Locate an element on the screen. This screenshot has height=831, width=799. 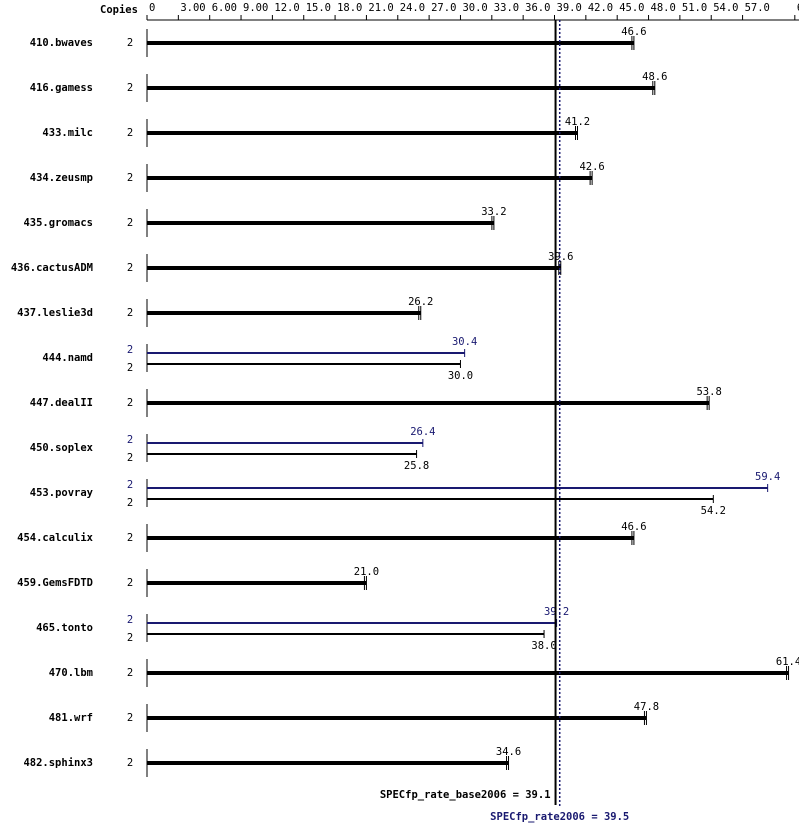
x-tick-label: 12.0 is located at coordinates (286, 8).